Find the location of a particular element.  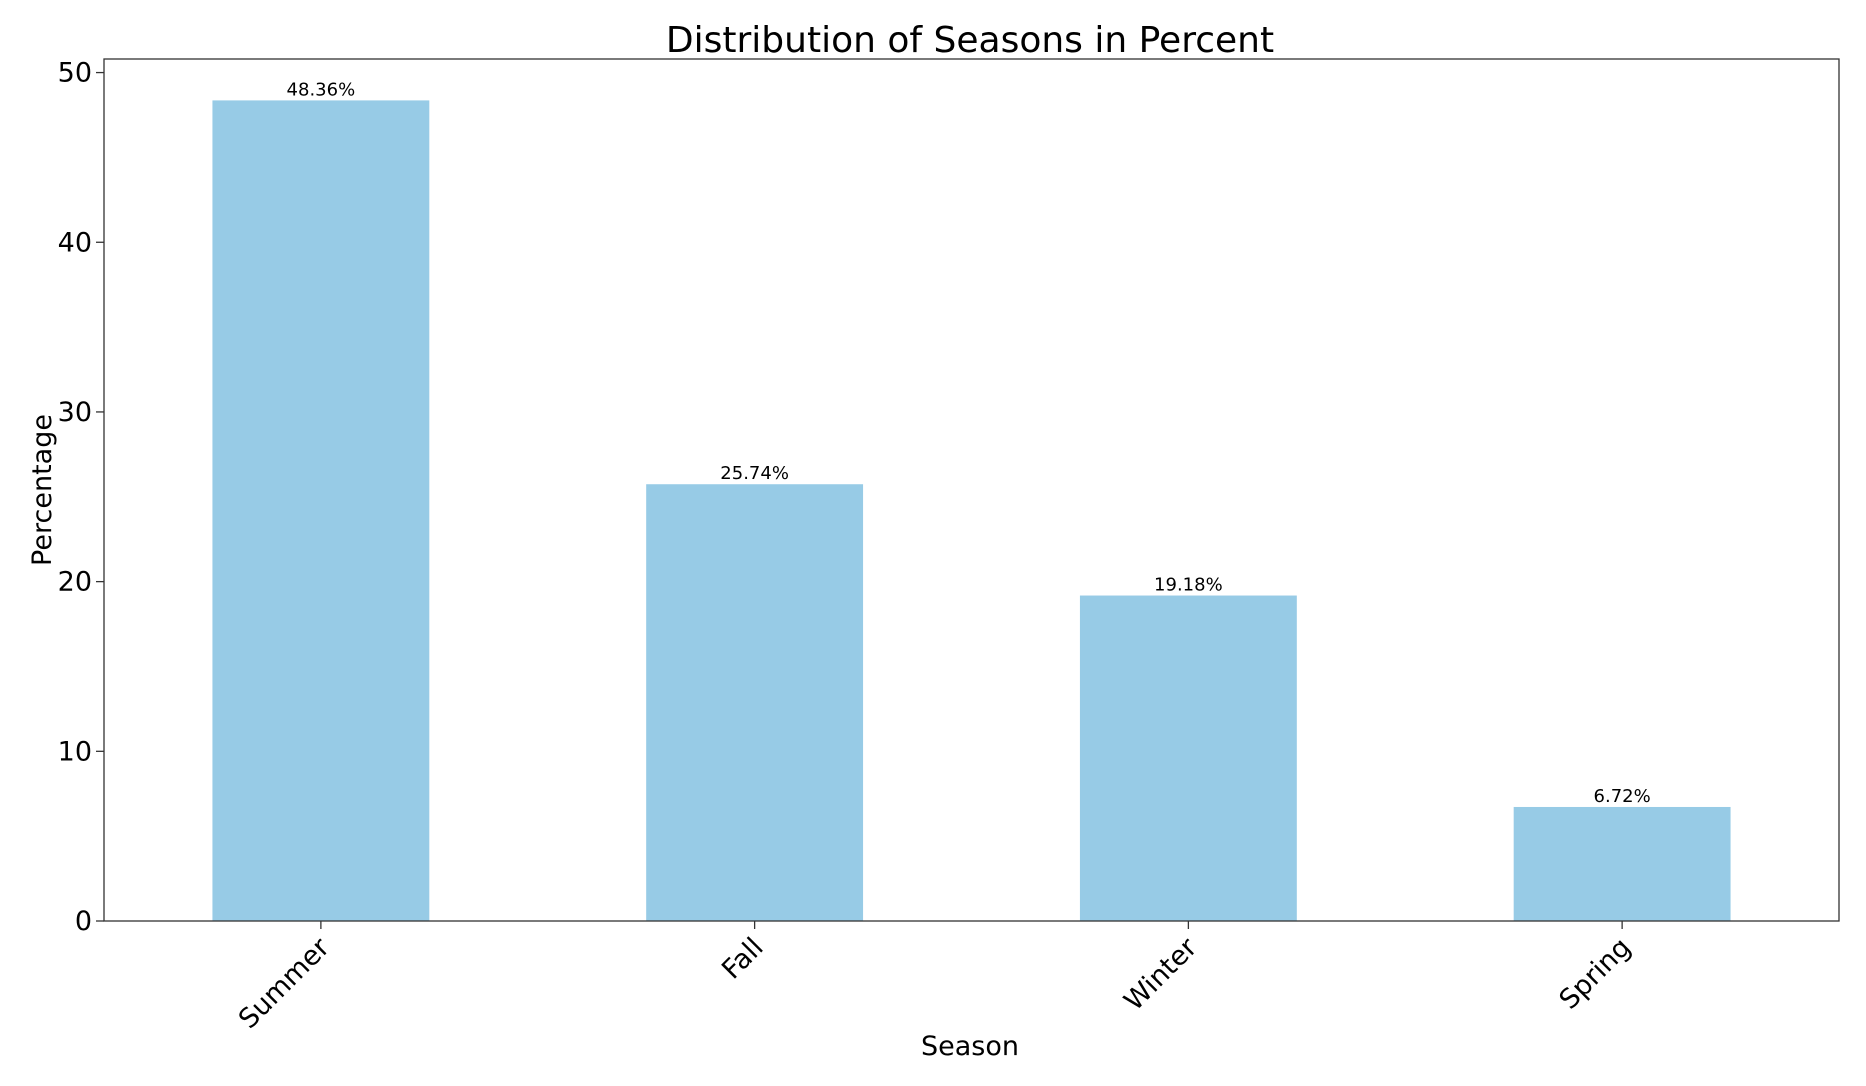

y-tick-label-20: 20 is located at coordinates (75, 582).